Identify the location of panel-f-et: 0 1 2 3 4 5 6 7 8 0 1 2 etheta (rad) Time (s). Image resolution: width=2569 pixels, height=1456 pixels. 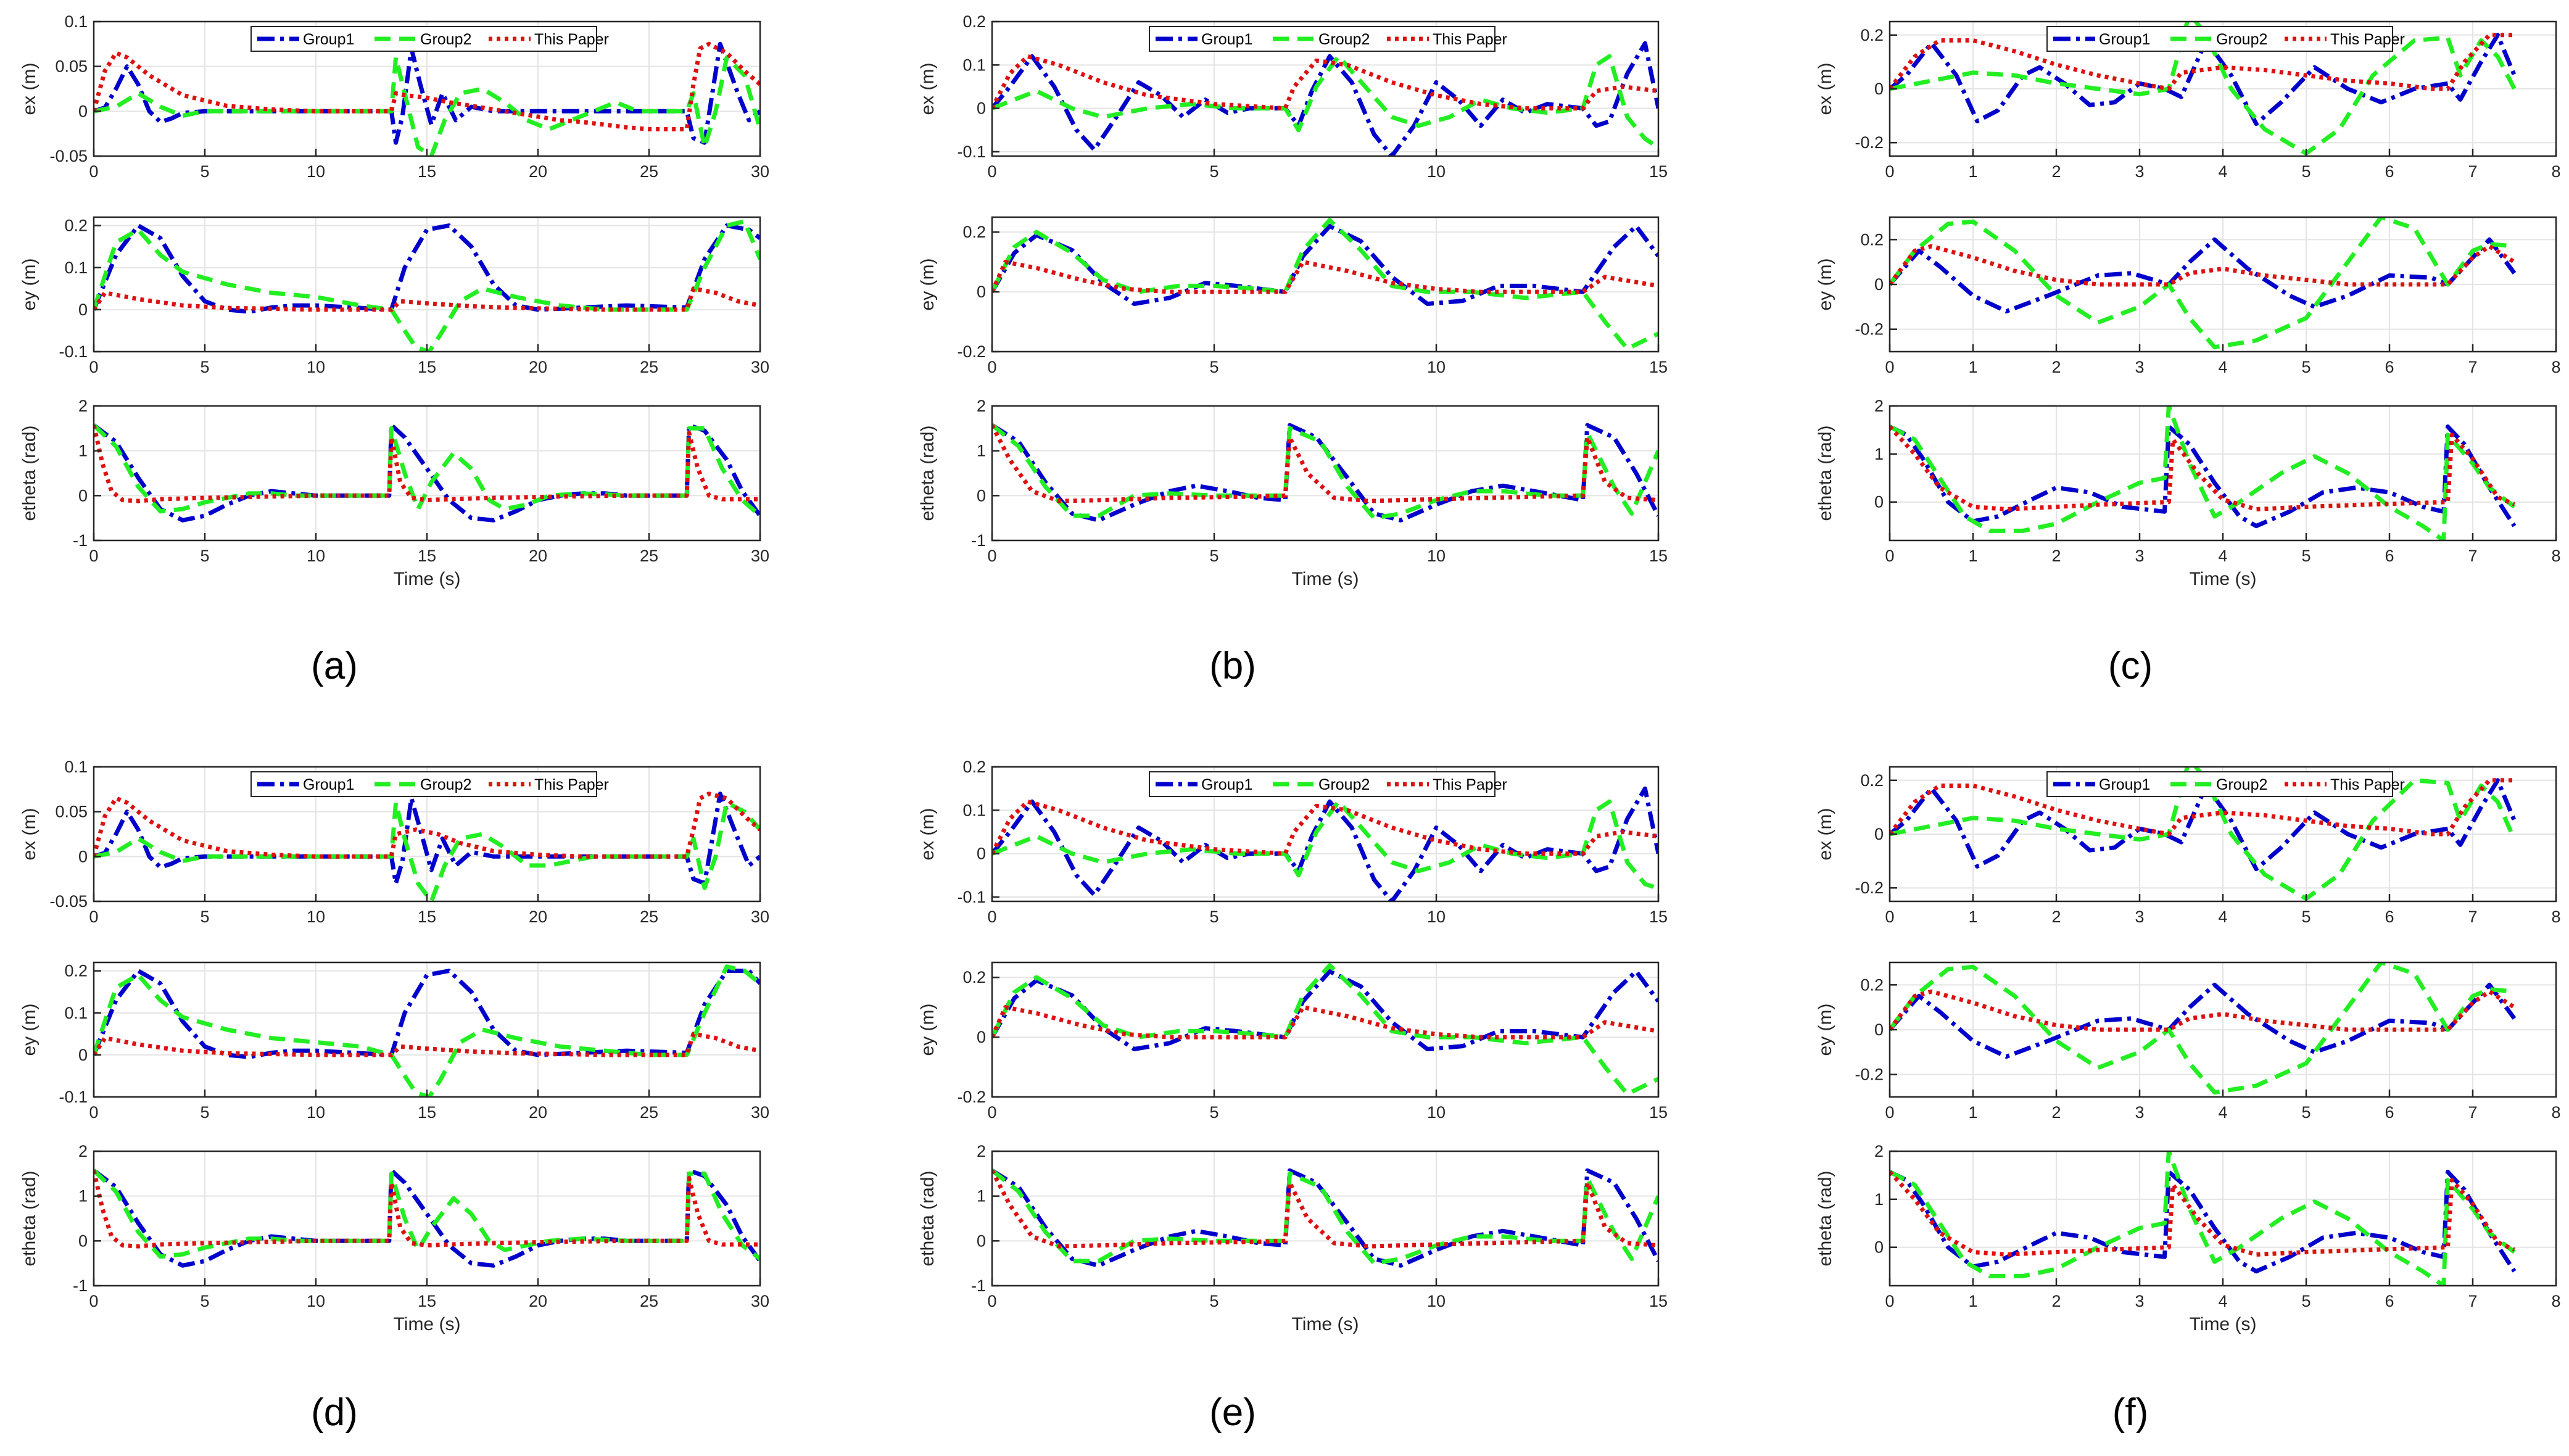
(2188, 1238).